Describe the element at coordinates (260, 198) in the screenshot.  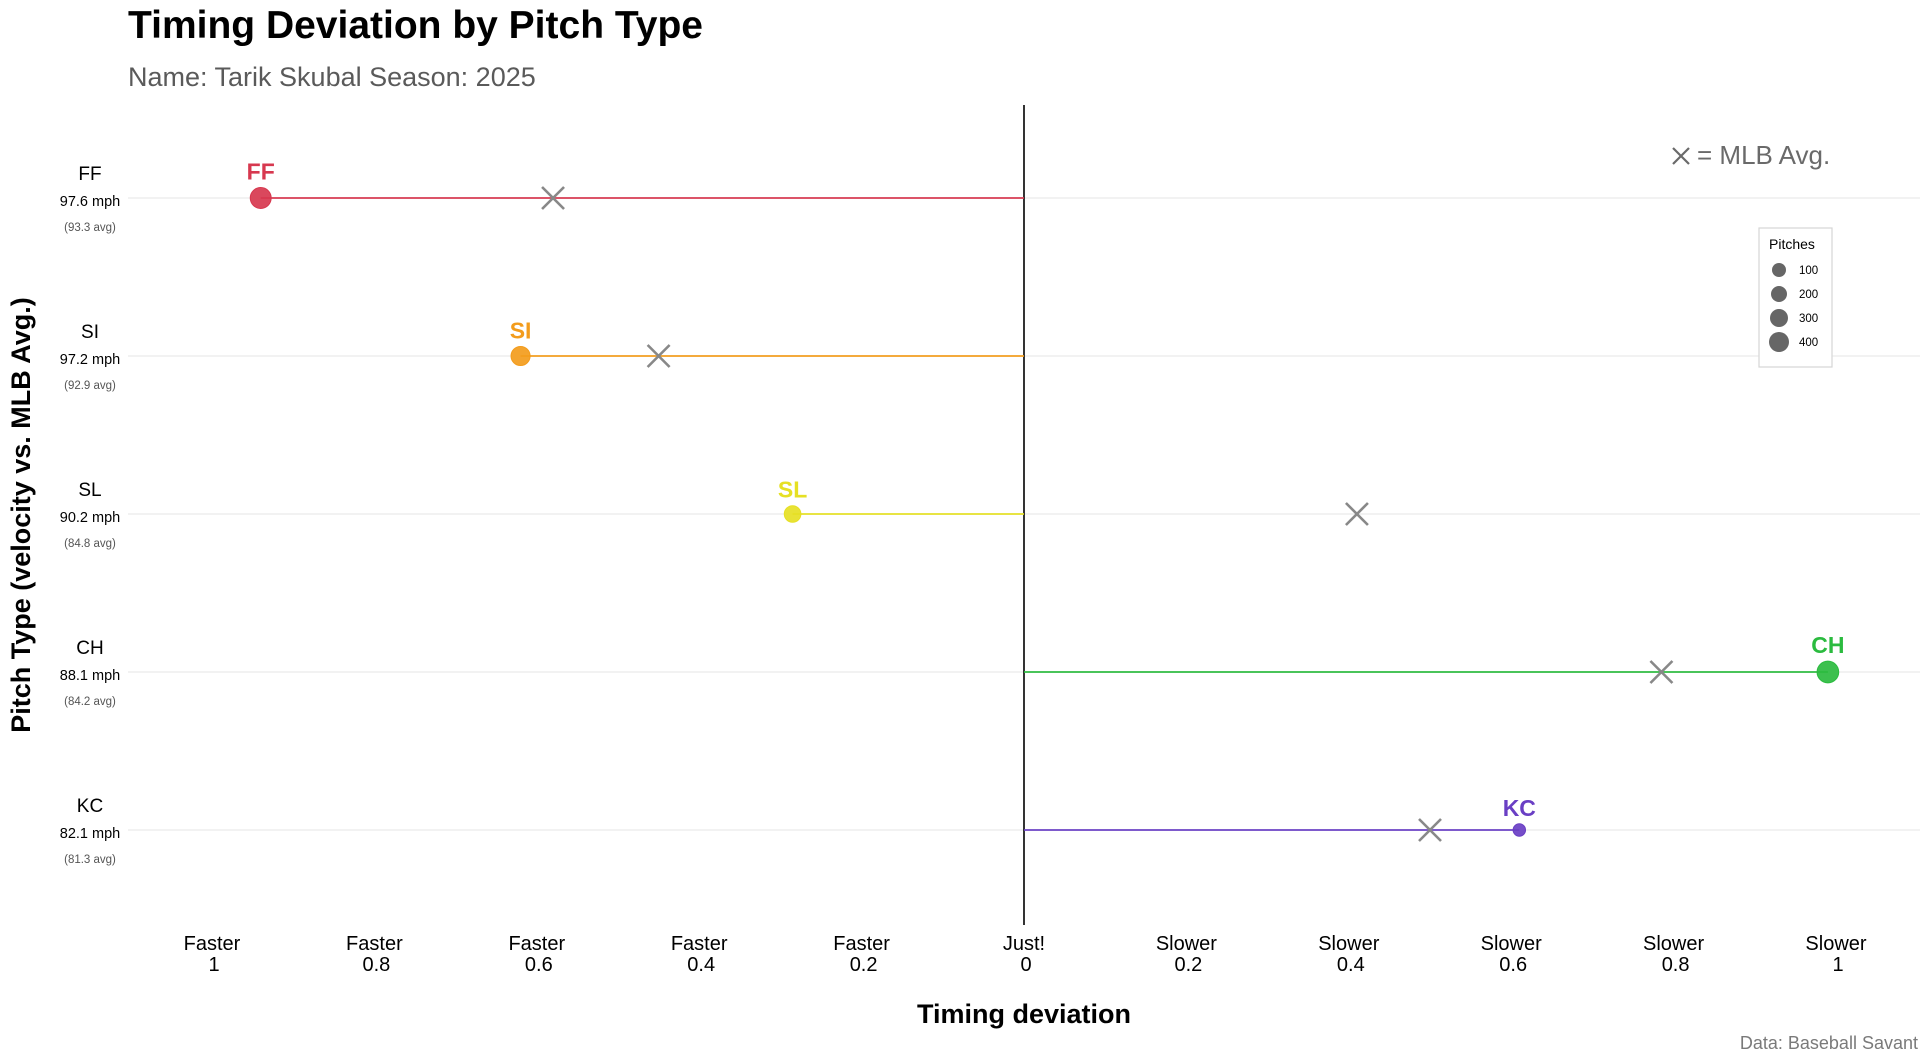
I see `point-ff` at that location.